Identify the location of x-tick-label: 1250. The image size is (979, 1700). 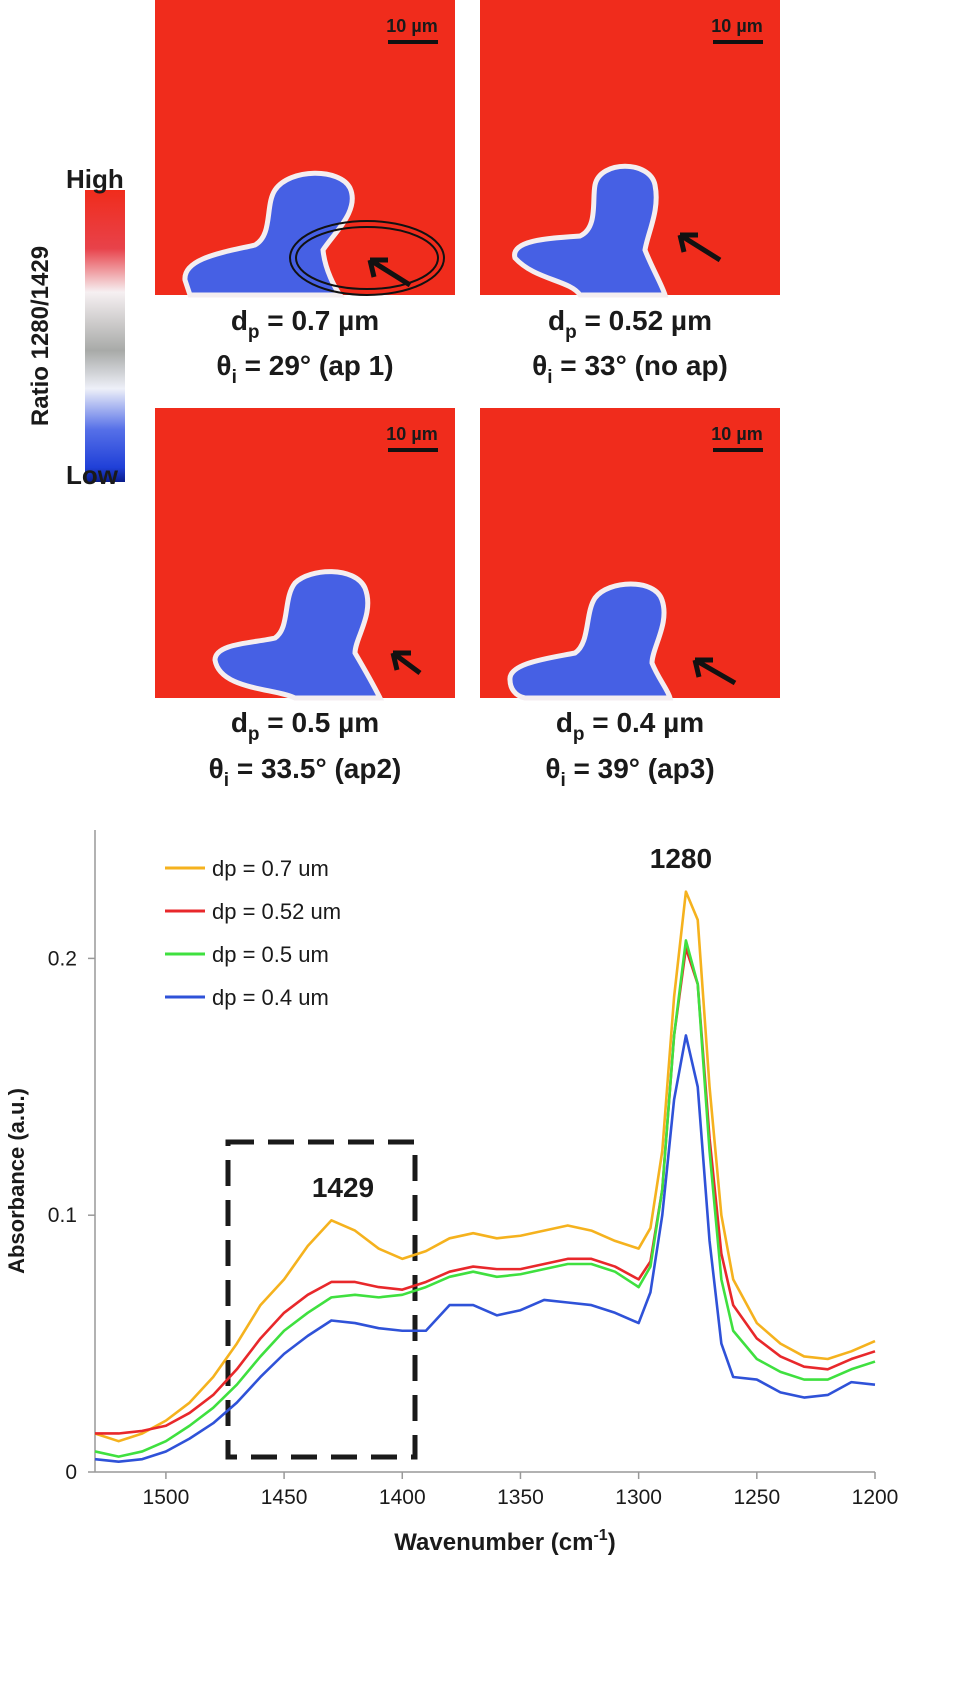
(756, 1497).